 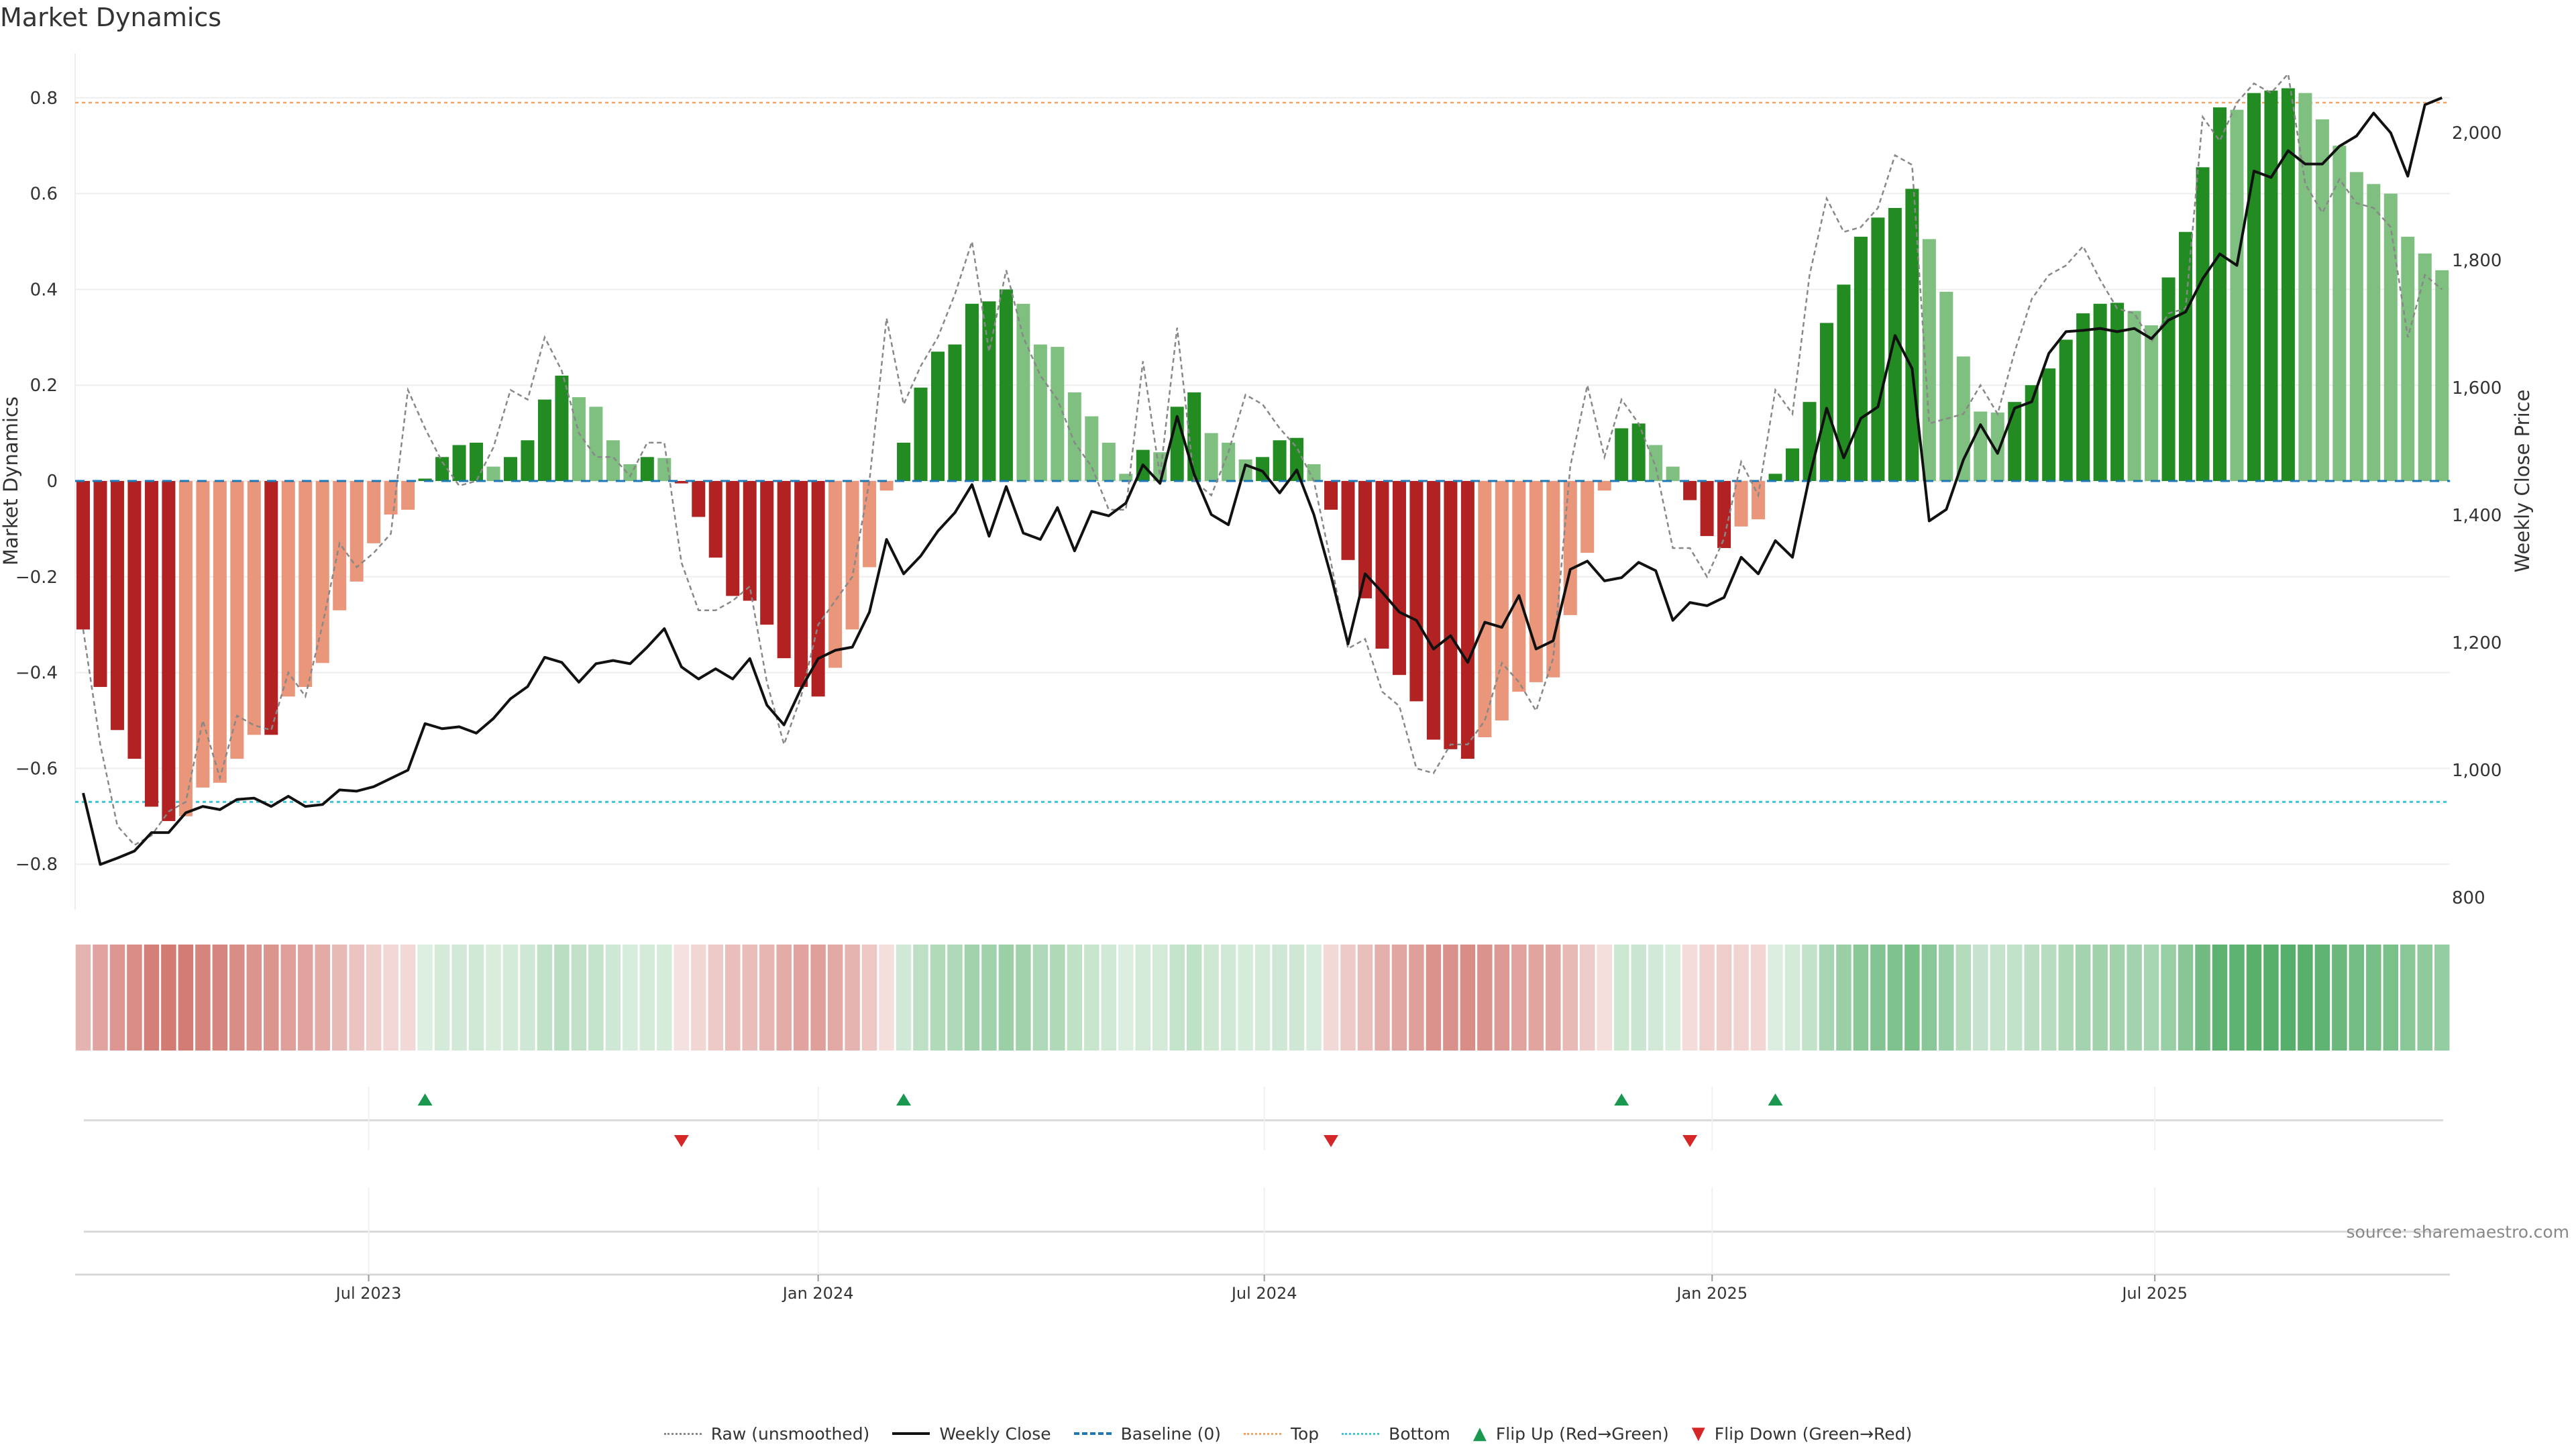 I want to click on legend-top: Top, so click(x=1281, y=1434).